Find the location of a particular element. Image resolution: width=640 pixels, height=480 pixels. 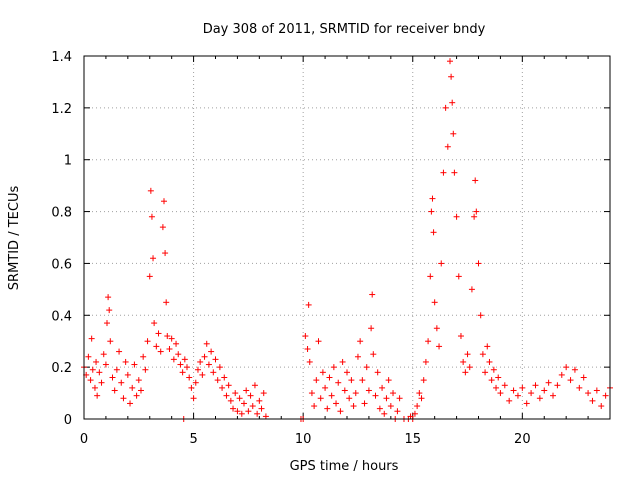

y-tick-label: 0.2 is located at coordinates (61, 368).